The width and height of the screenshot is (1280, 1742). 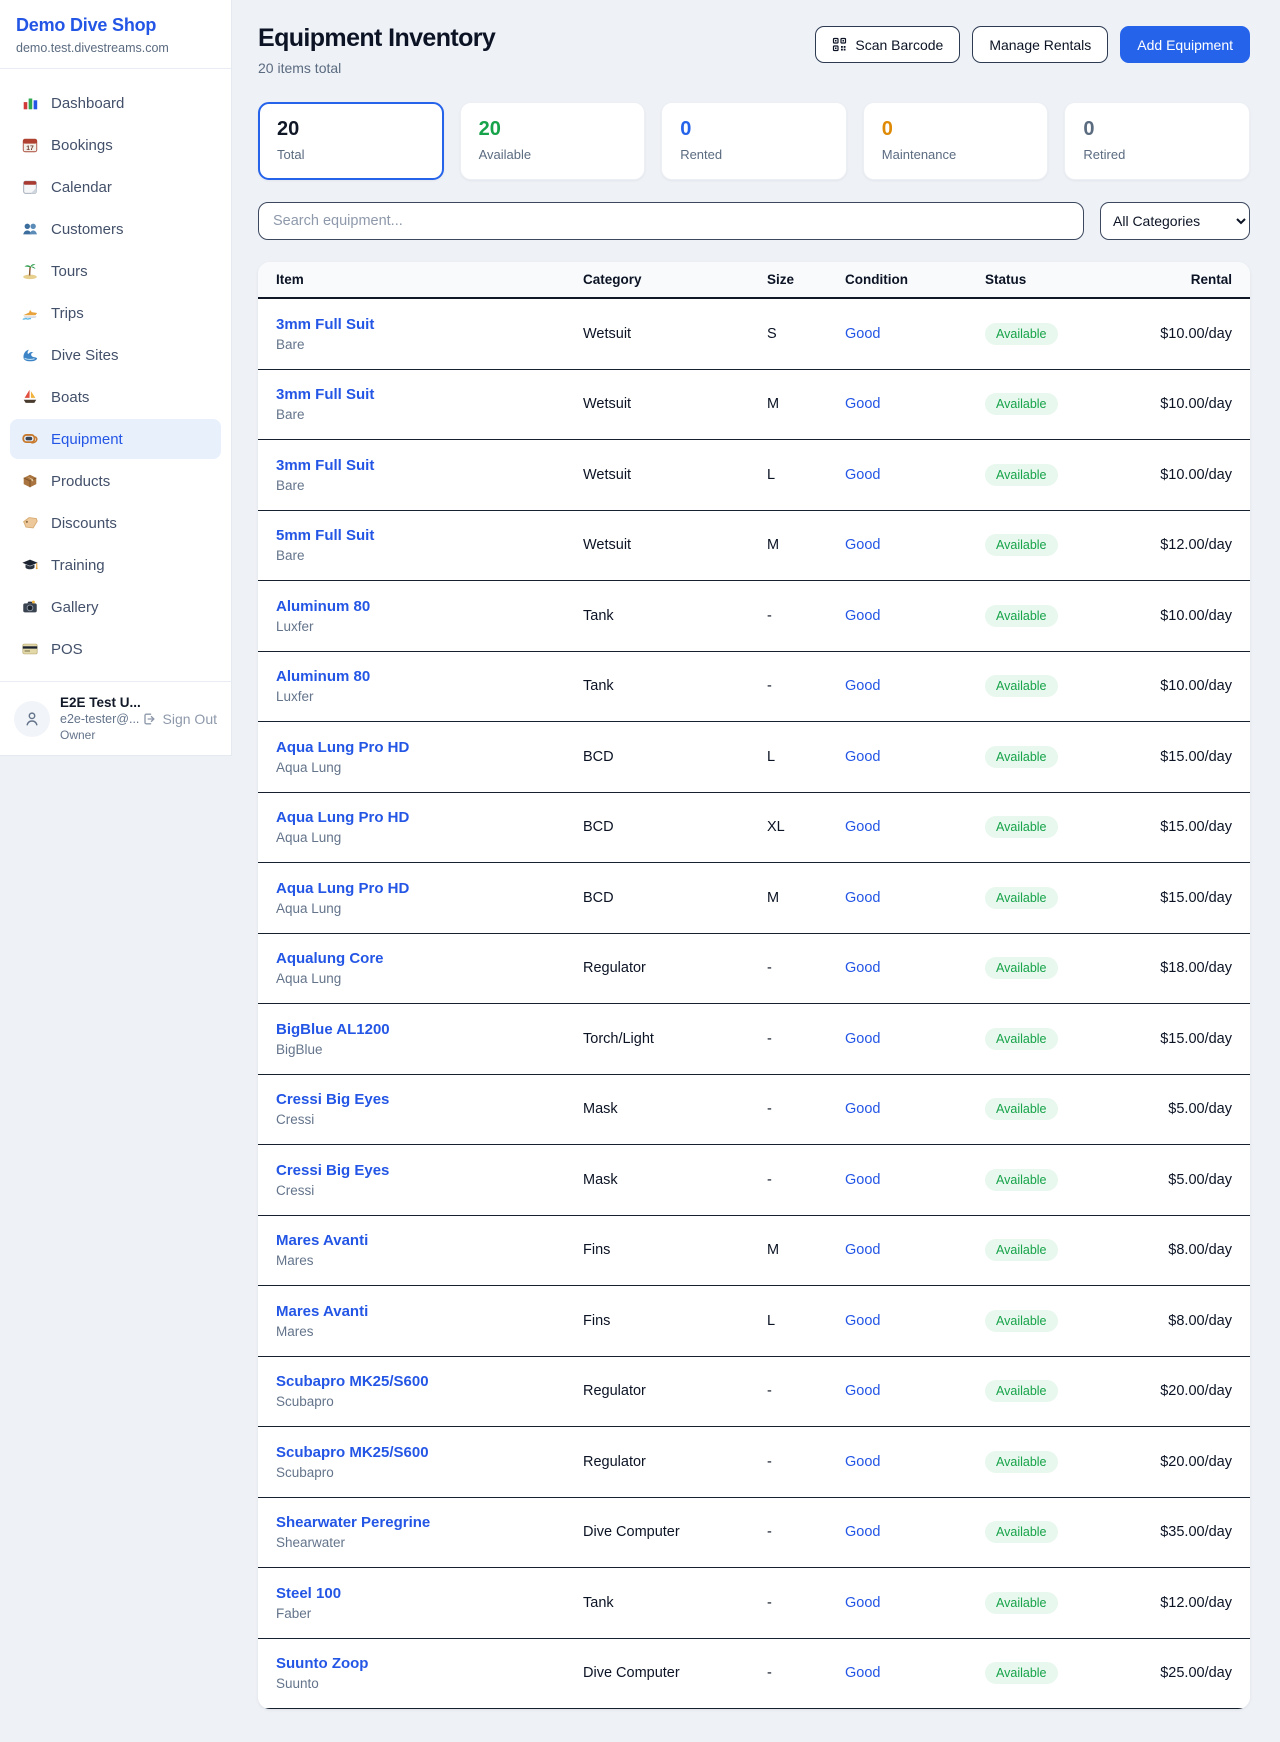 I want to click on sidebar-item: Trips, so click(x=115, y=313).